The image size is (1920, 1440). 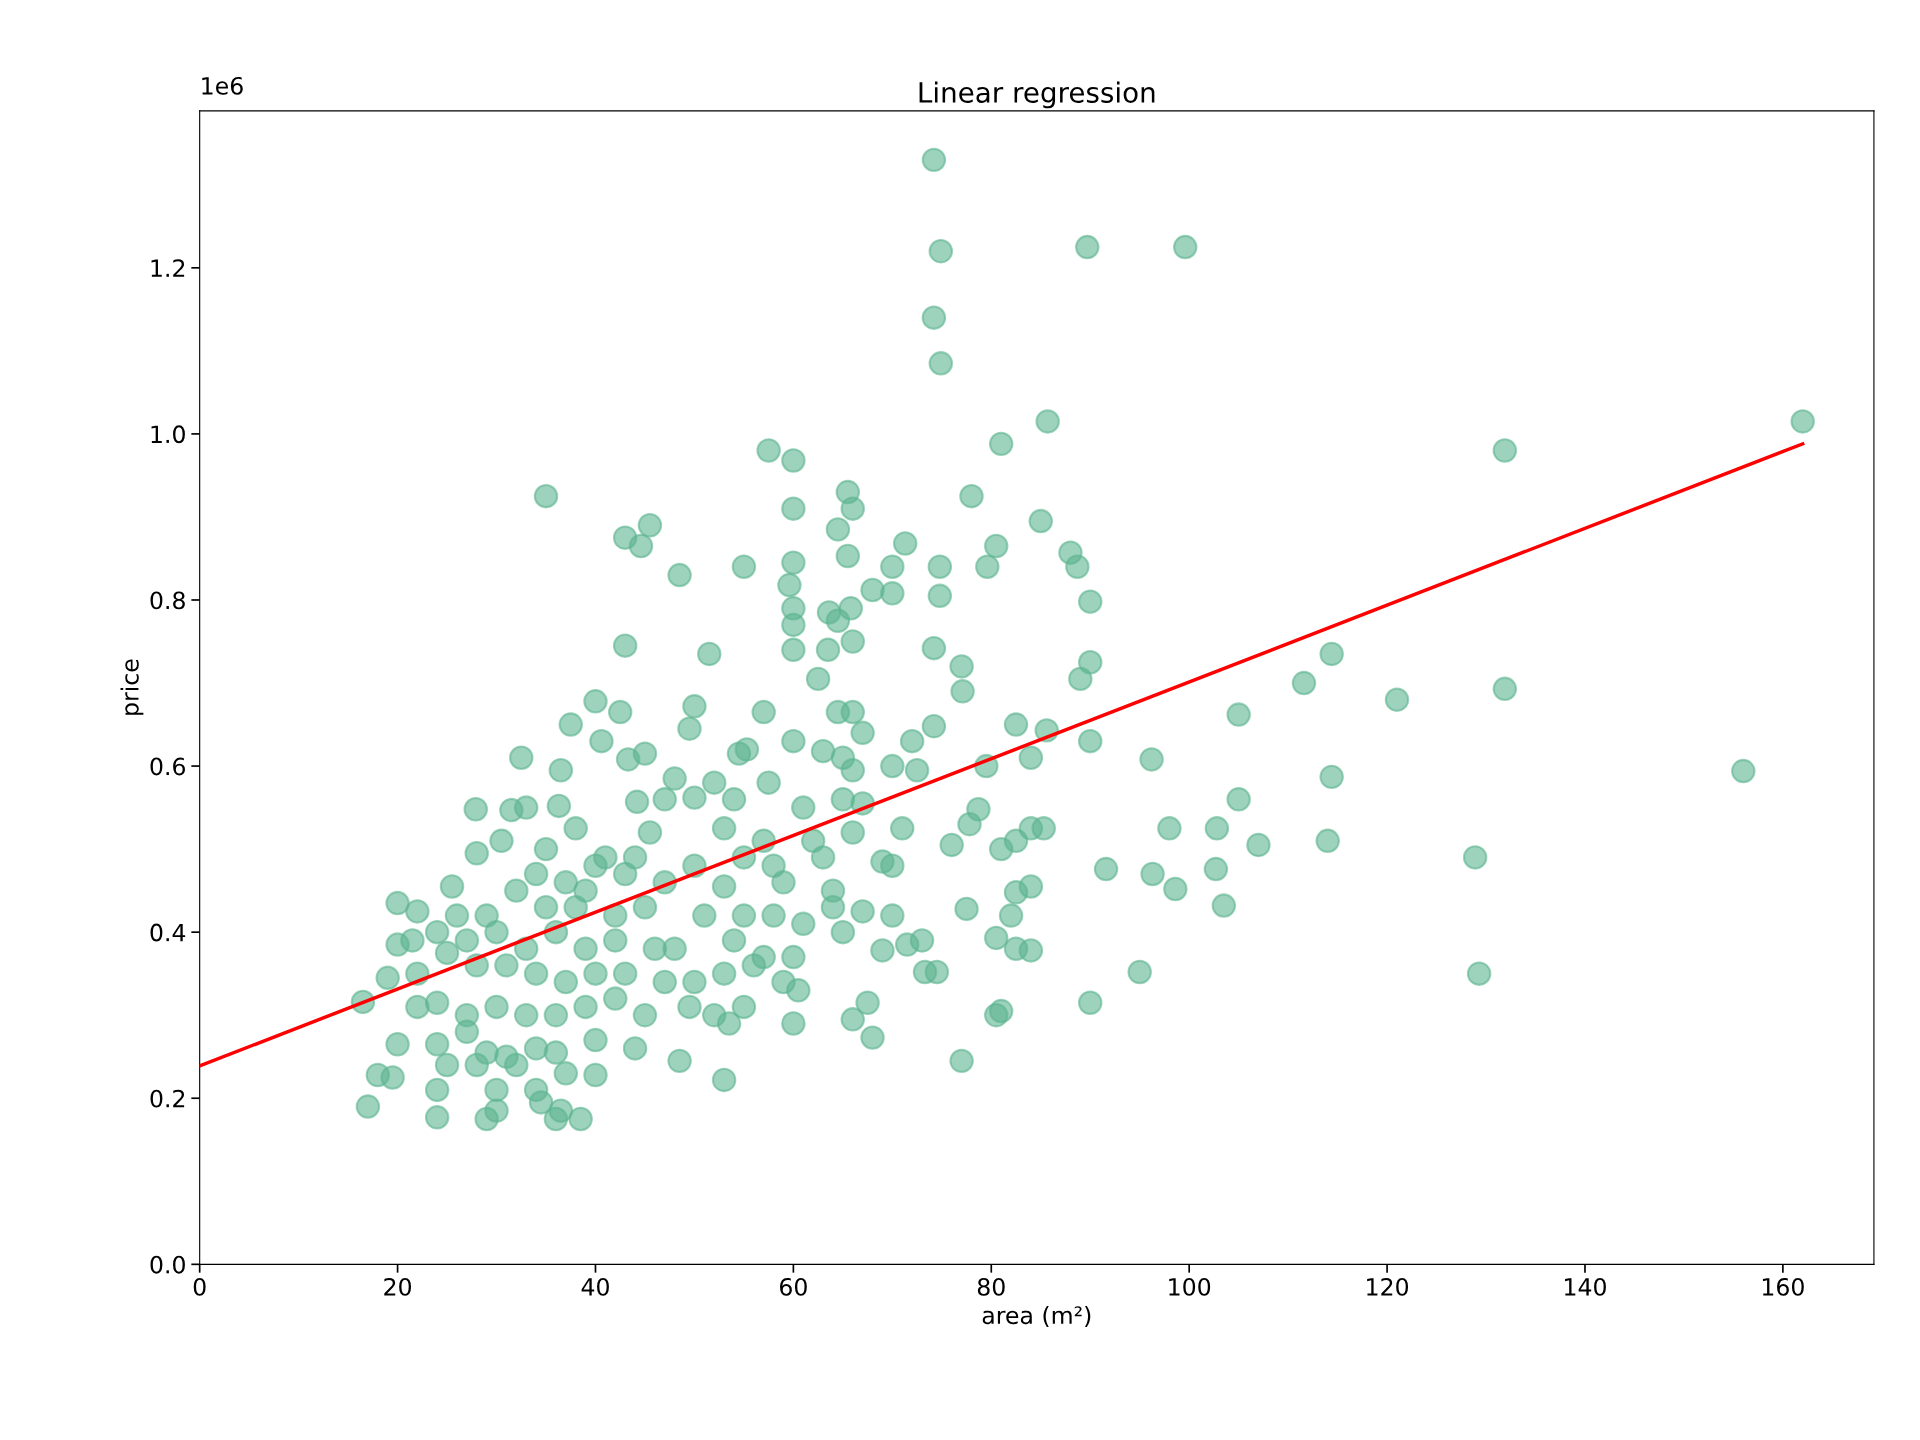 What do you see at coordinates (991, 1286) in the screenshot?
I see `x-tick-label: 80` at bounding box center [991, 1286].